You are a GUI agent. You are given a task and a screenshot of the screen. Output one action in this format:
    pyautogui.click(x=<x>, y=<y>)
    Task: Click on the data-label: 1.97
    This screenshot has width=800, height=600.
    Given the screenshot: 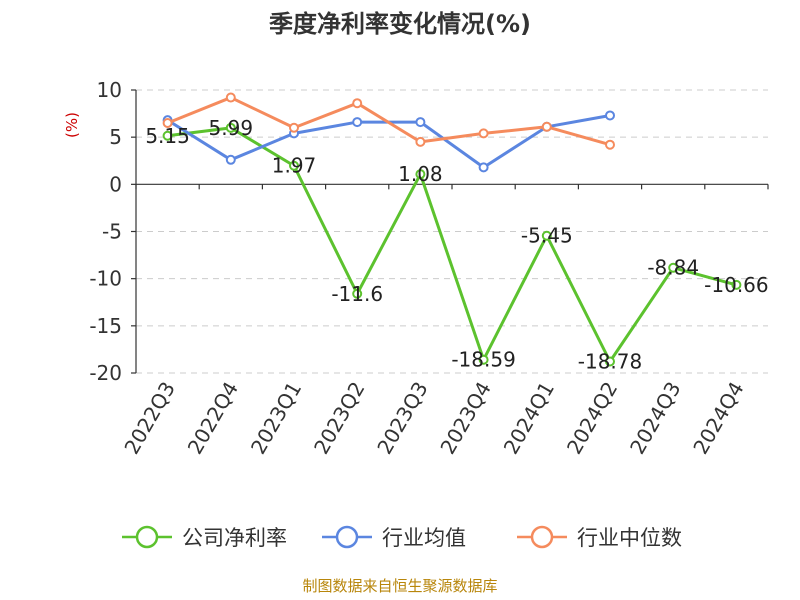 What is the action you would take?
    pyautogui.click(x=294, y=166)
    